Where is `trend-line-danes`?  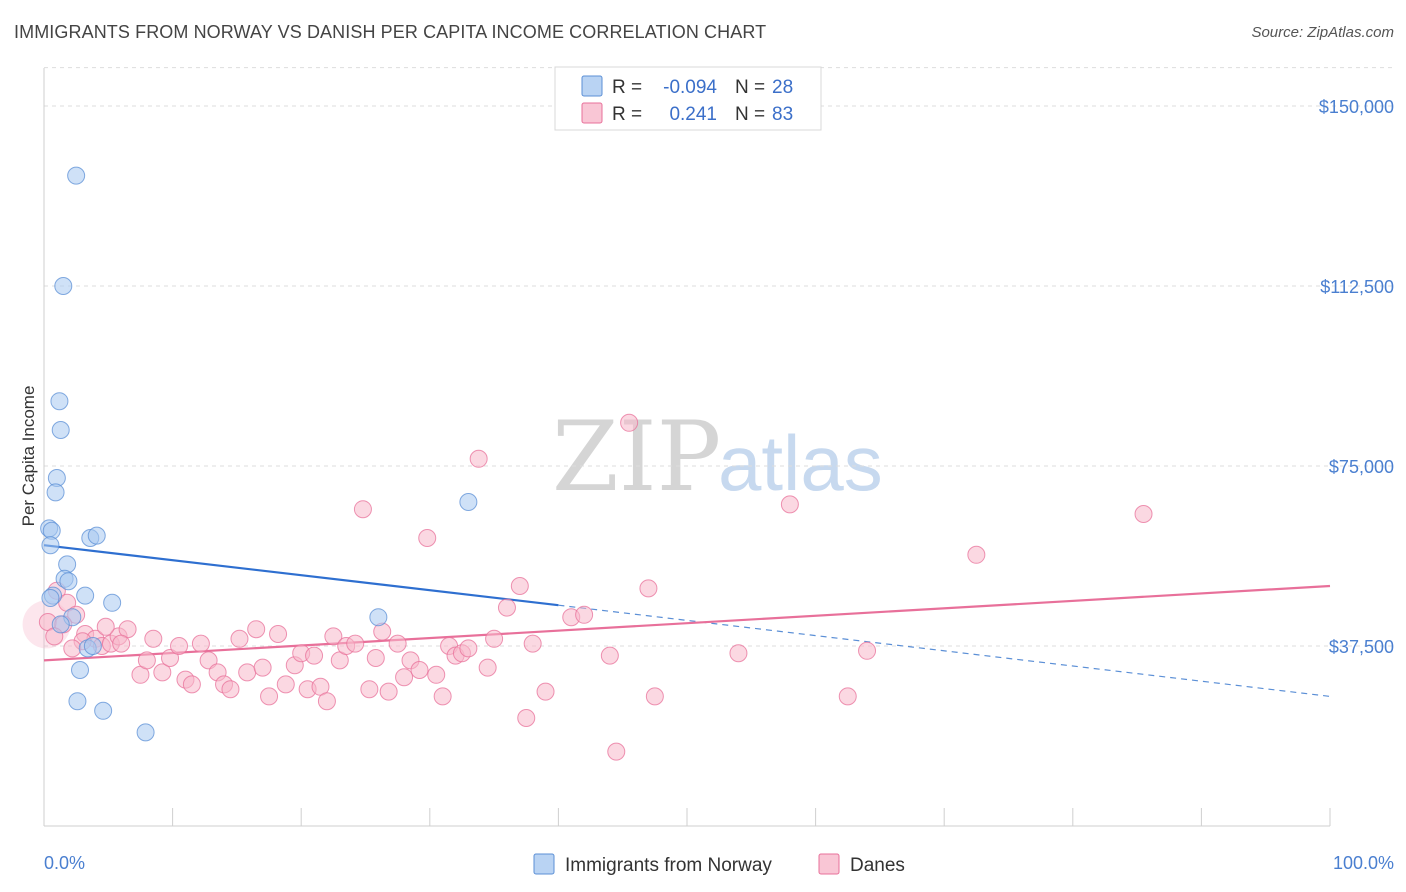 trend-line-danes is located at coordinates (687, 623).